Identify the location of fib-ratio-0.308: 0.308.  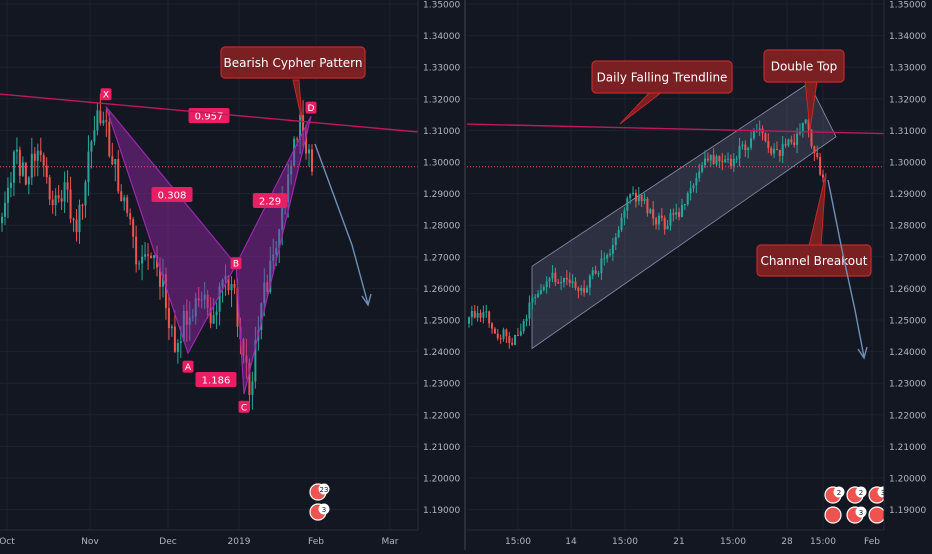
(172, 194).